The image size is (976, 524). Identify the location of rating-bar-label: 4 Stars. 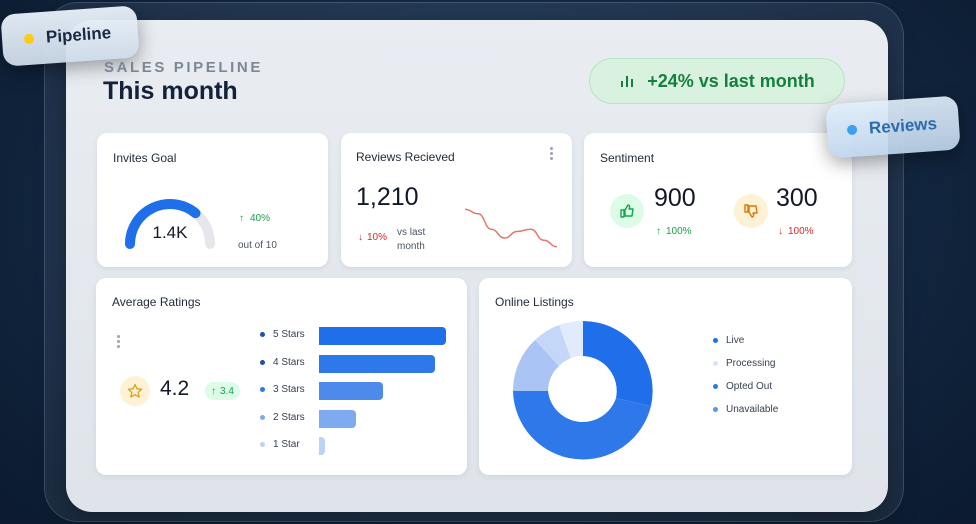
(282, 362).